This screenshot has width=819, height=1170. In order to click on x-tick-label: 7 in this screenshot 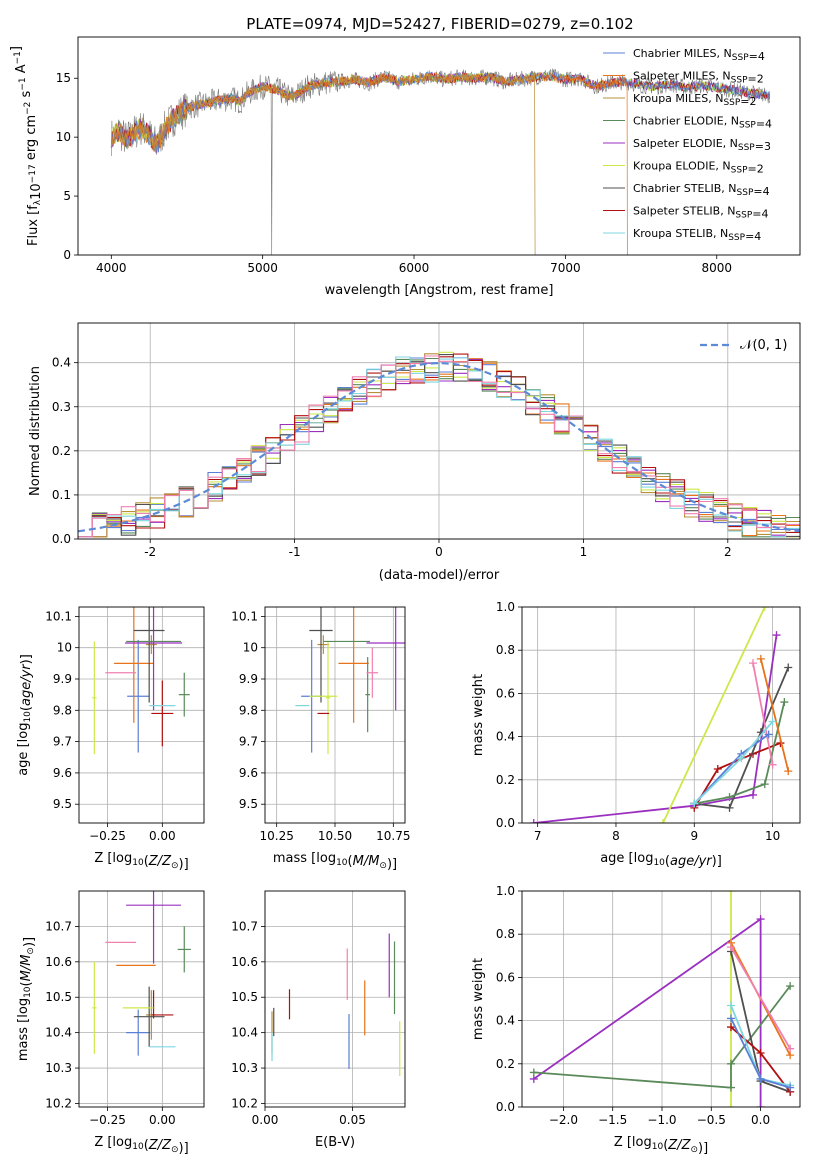, I will do `click(538, 836)`.